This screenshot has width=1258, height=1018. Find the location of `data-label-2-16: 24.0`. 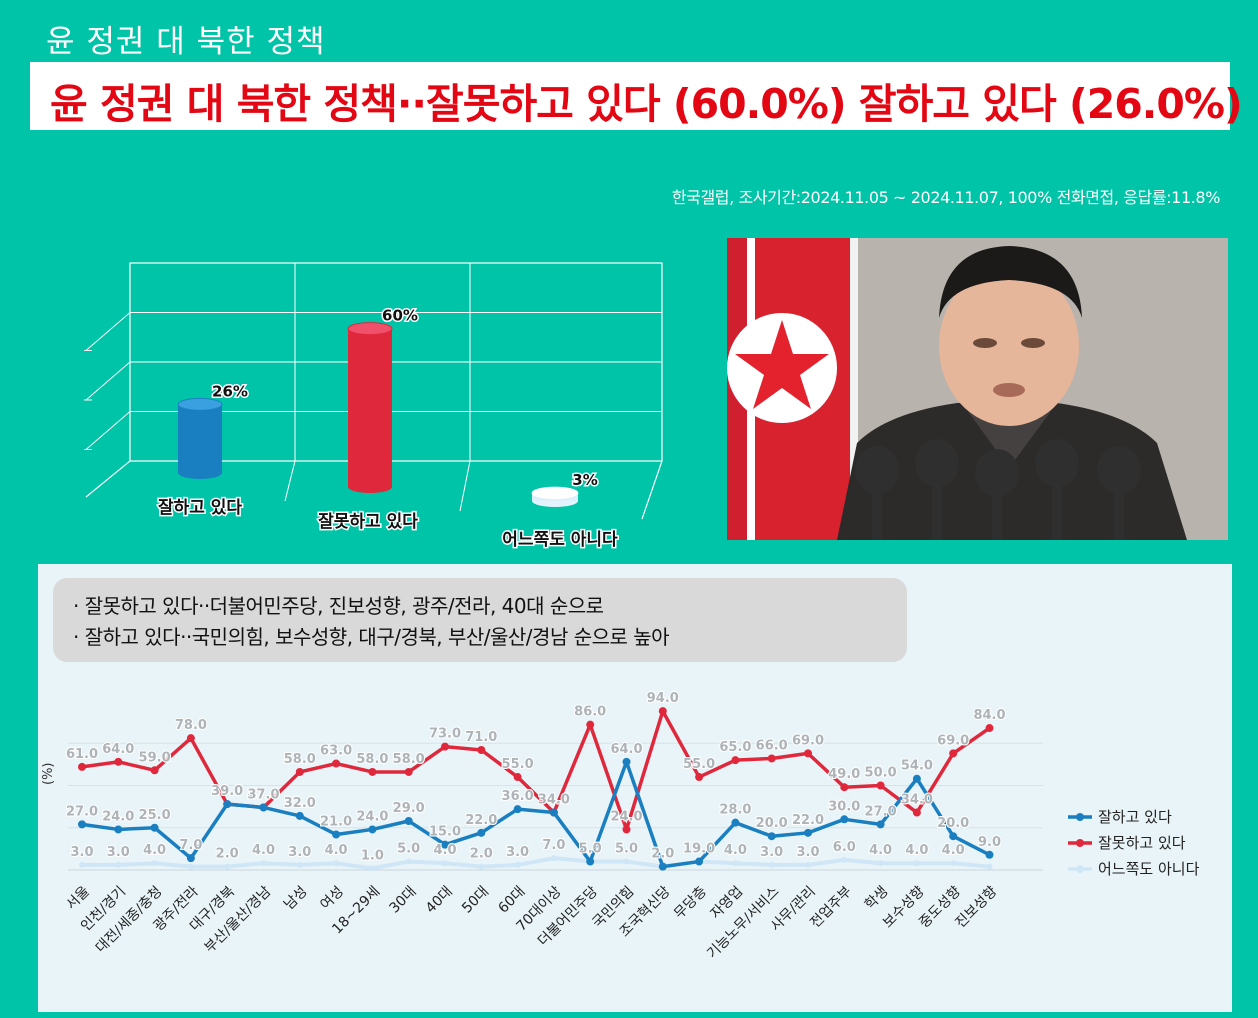

data-label-2-16: 24.0 is located at coordinates (626, 816).